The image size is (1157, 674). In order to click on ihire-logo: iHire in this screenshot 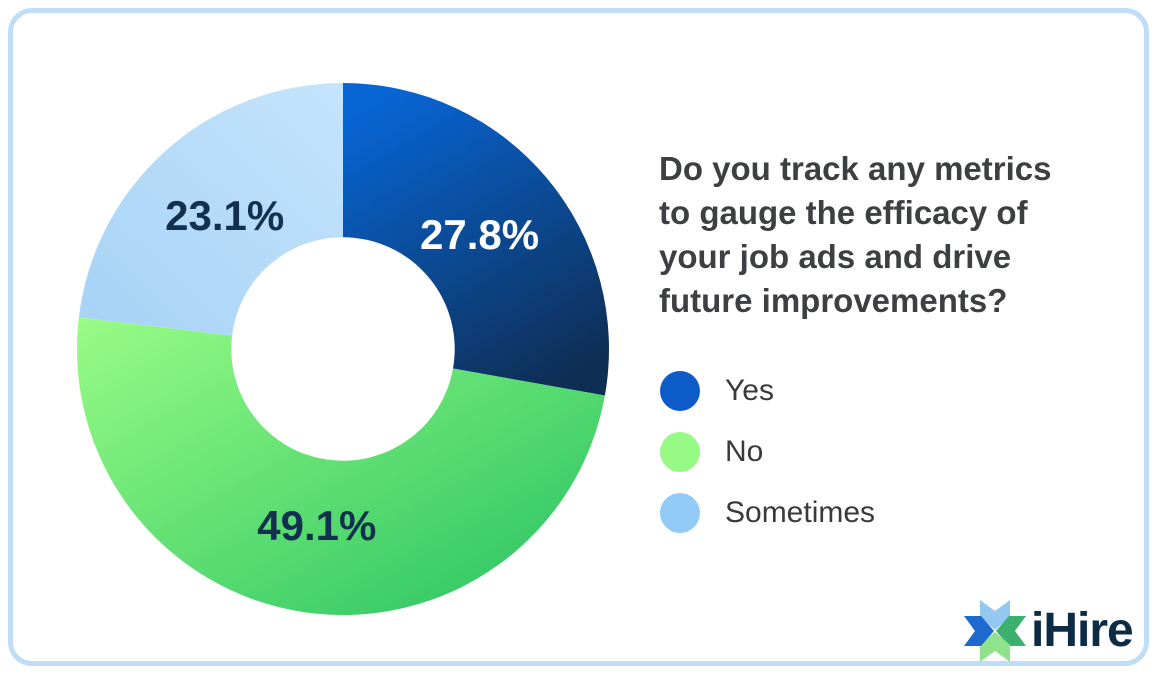, I will do `click(1048, 631)`.